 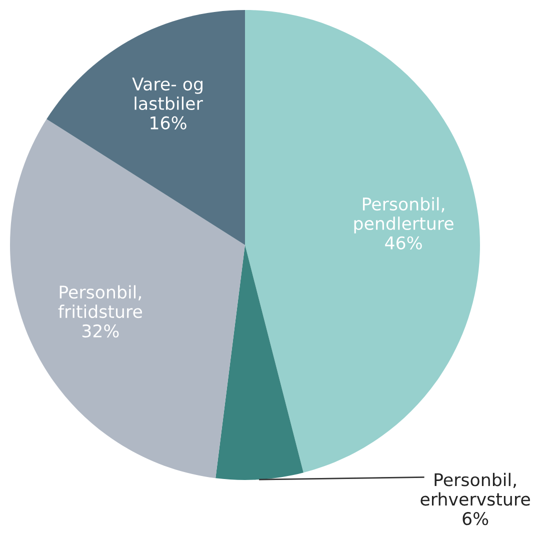 I want to click on slice-label: Personbil, pendlerture, so click(x=404, y=215).